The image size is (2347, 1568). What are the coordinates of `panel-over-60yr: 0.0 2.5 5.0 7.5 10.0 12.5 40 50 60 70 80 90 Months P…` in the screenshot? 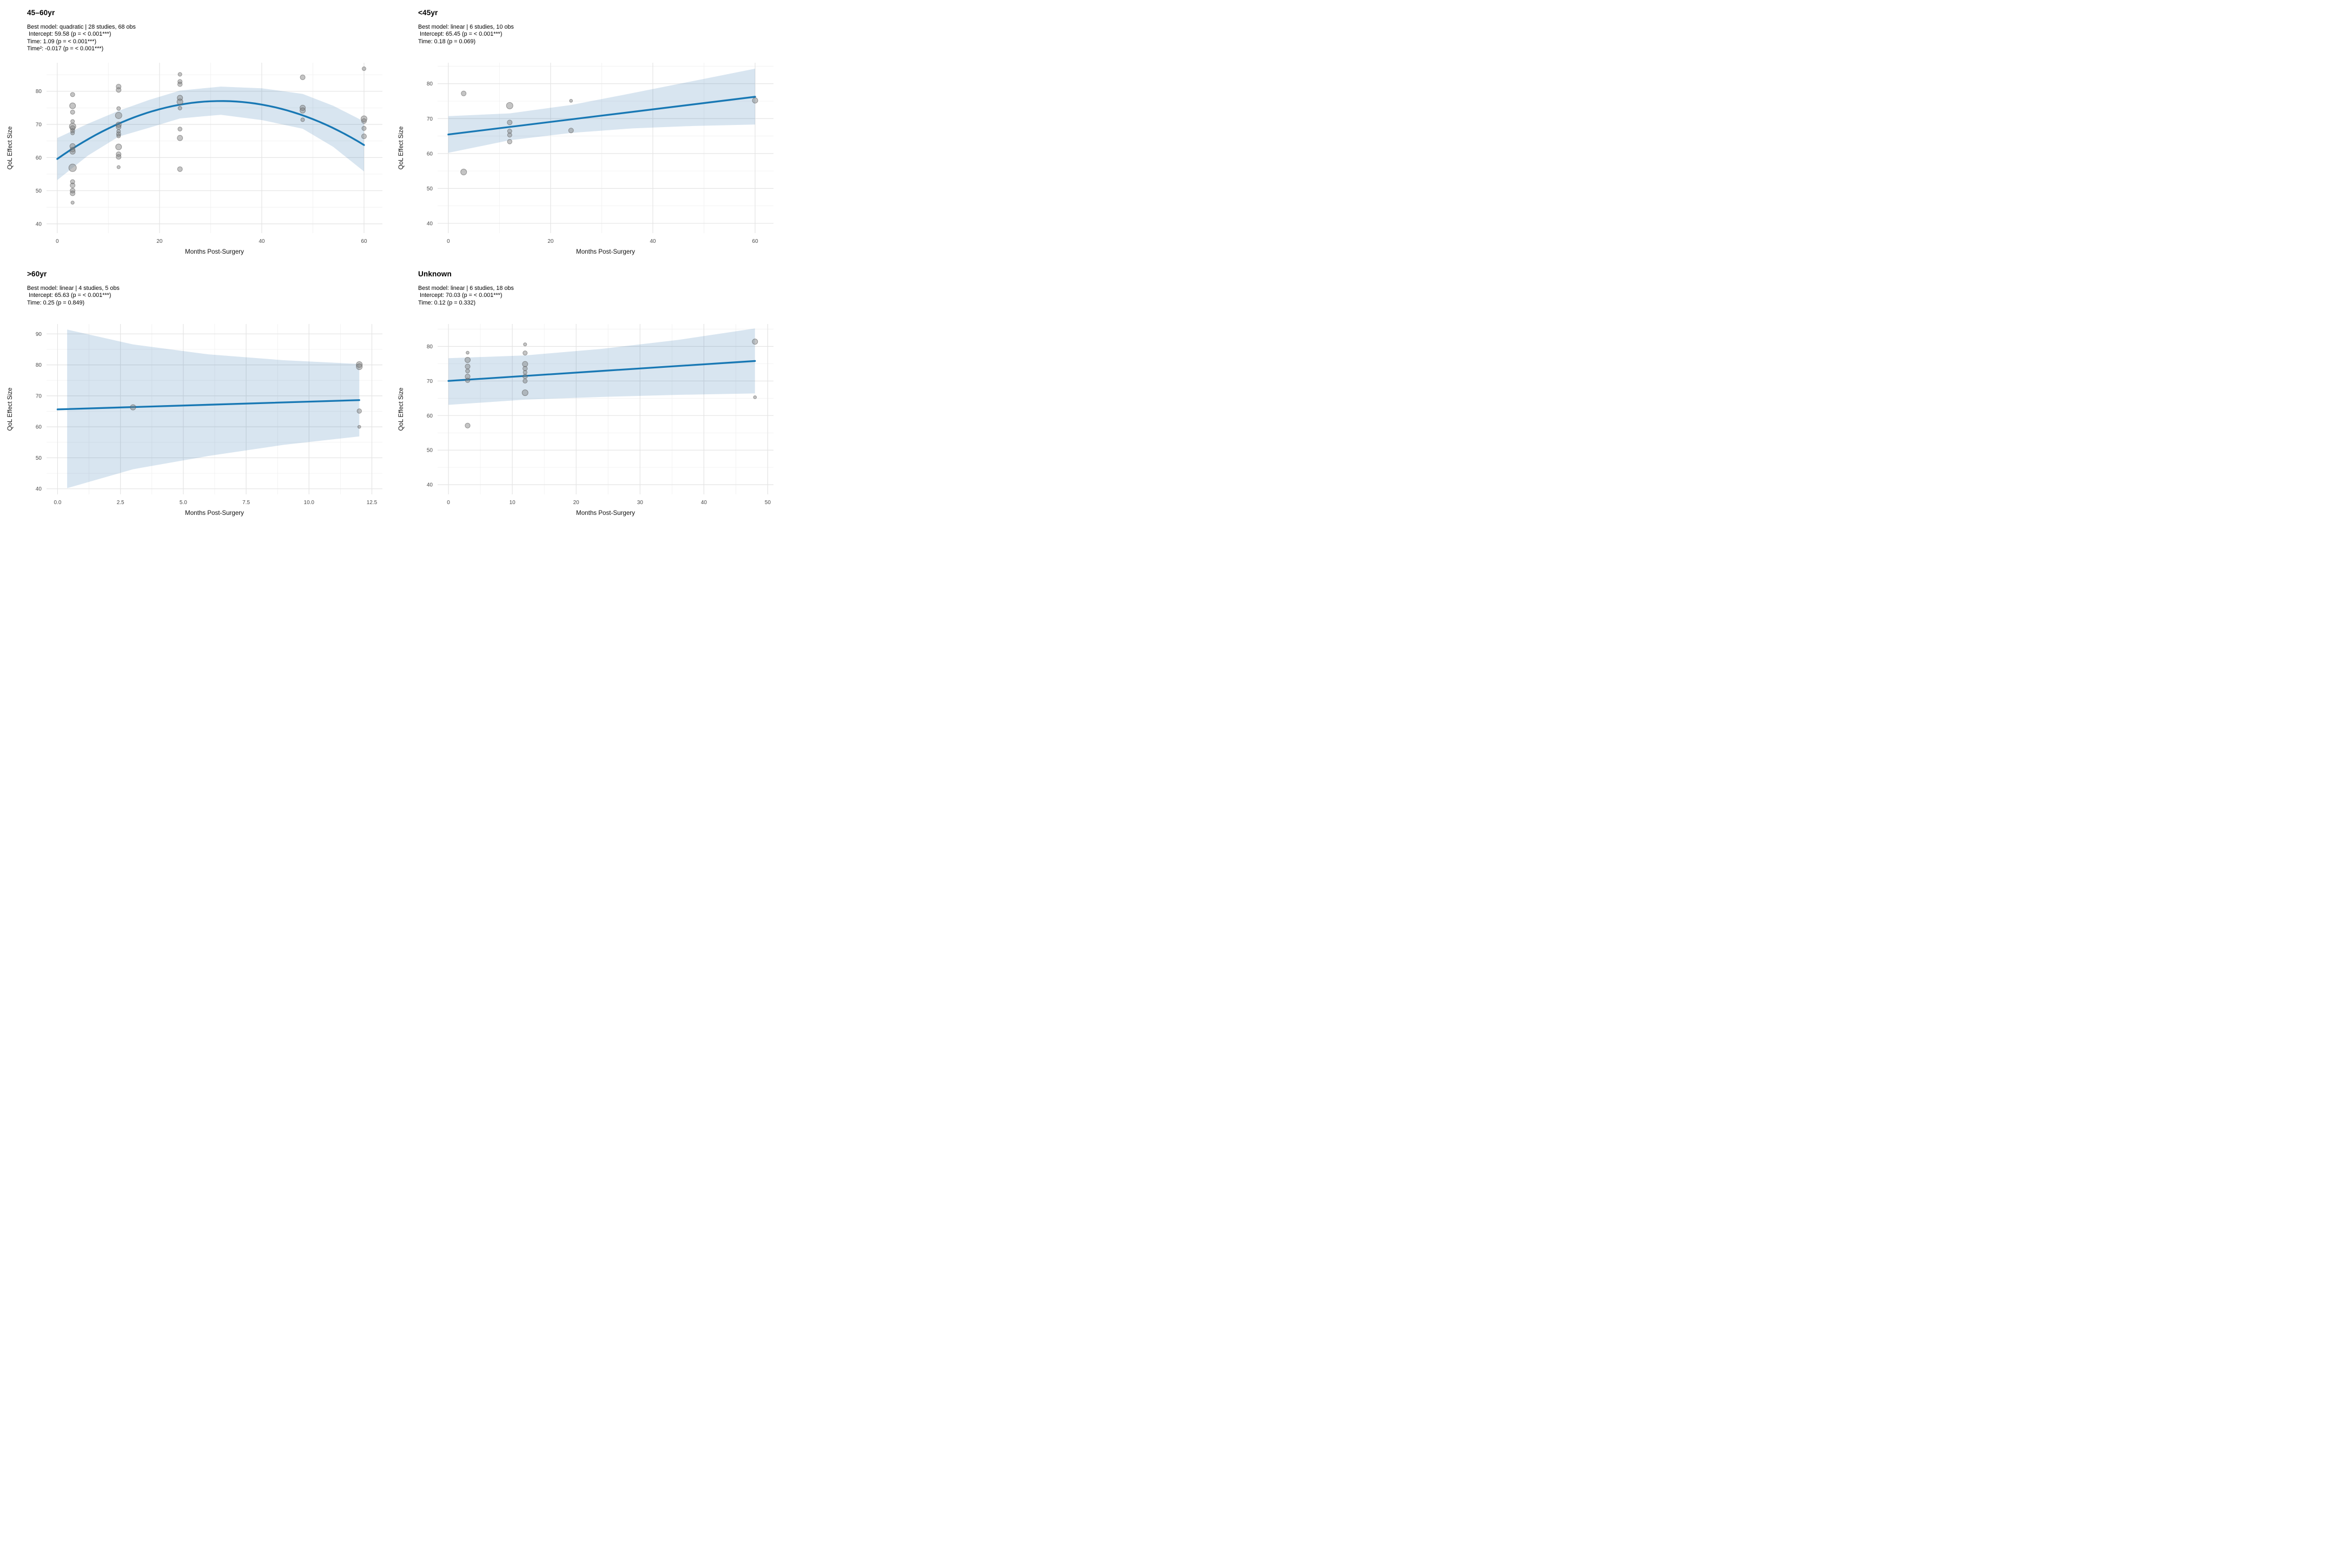 It's located at (195, 391).